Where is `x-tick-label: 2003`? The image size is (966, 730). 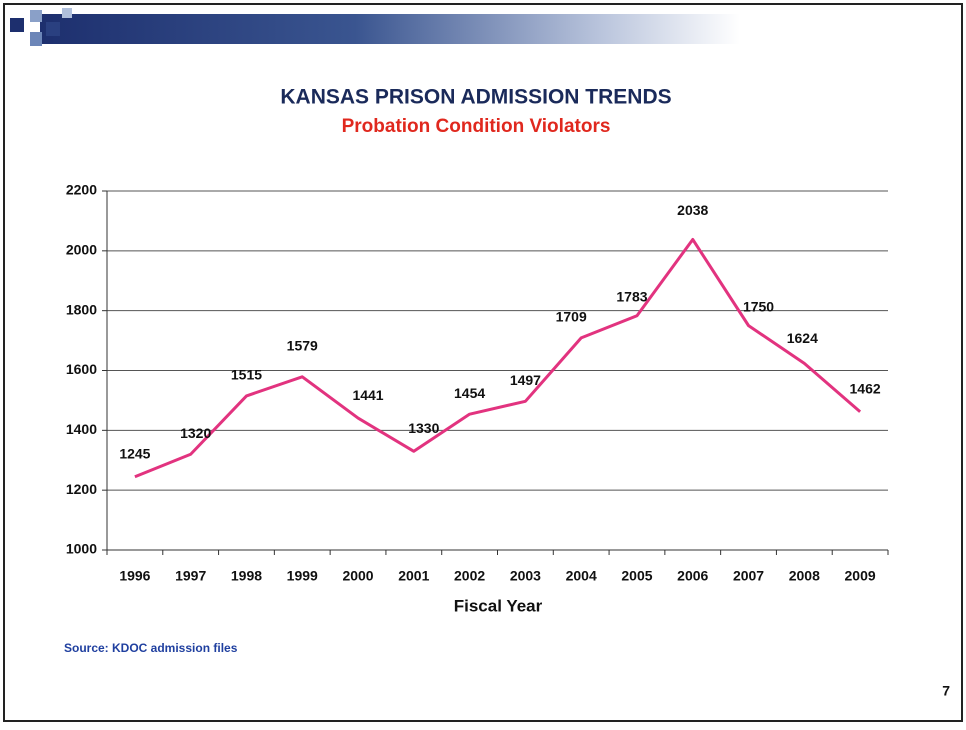
x-tick-label: 2003 is located at coordinates (525, 576).